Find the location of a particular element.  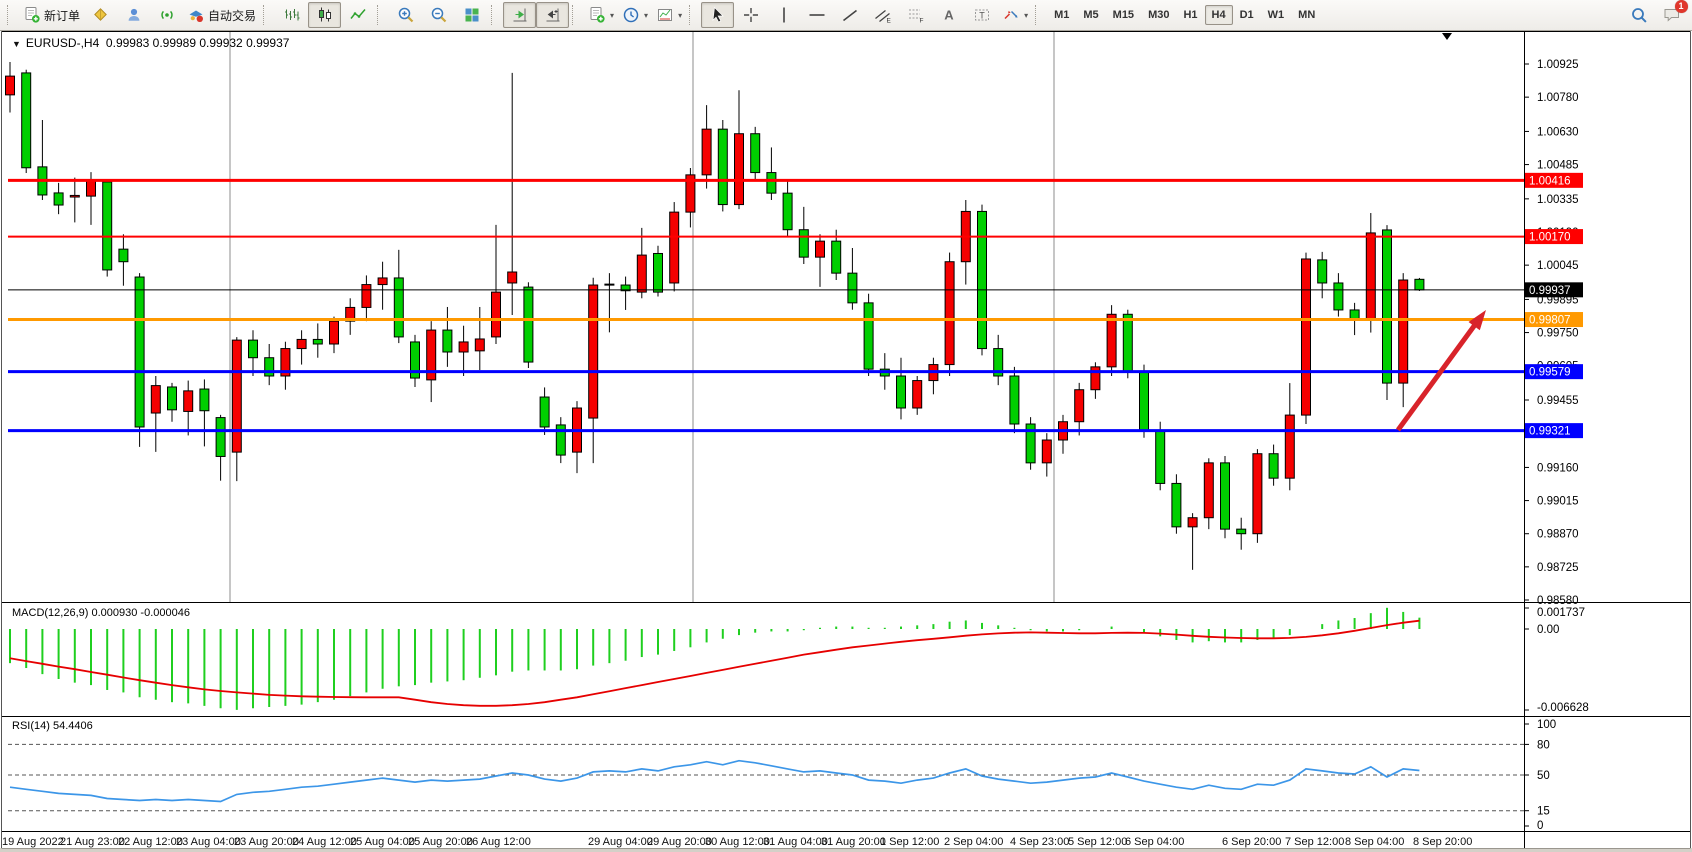

search-button is located at coordinates (1638, 15).